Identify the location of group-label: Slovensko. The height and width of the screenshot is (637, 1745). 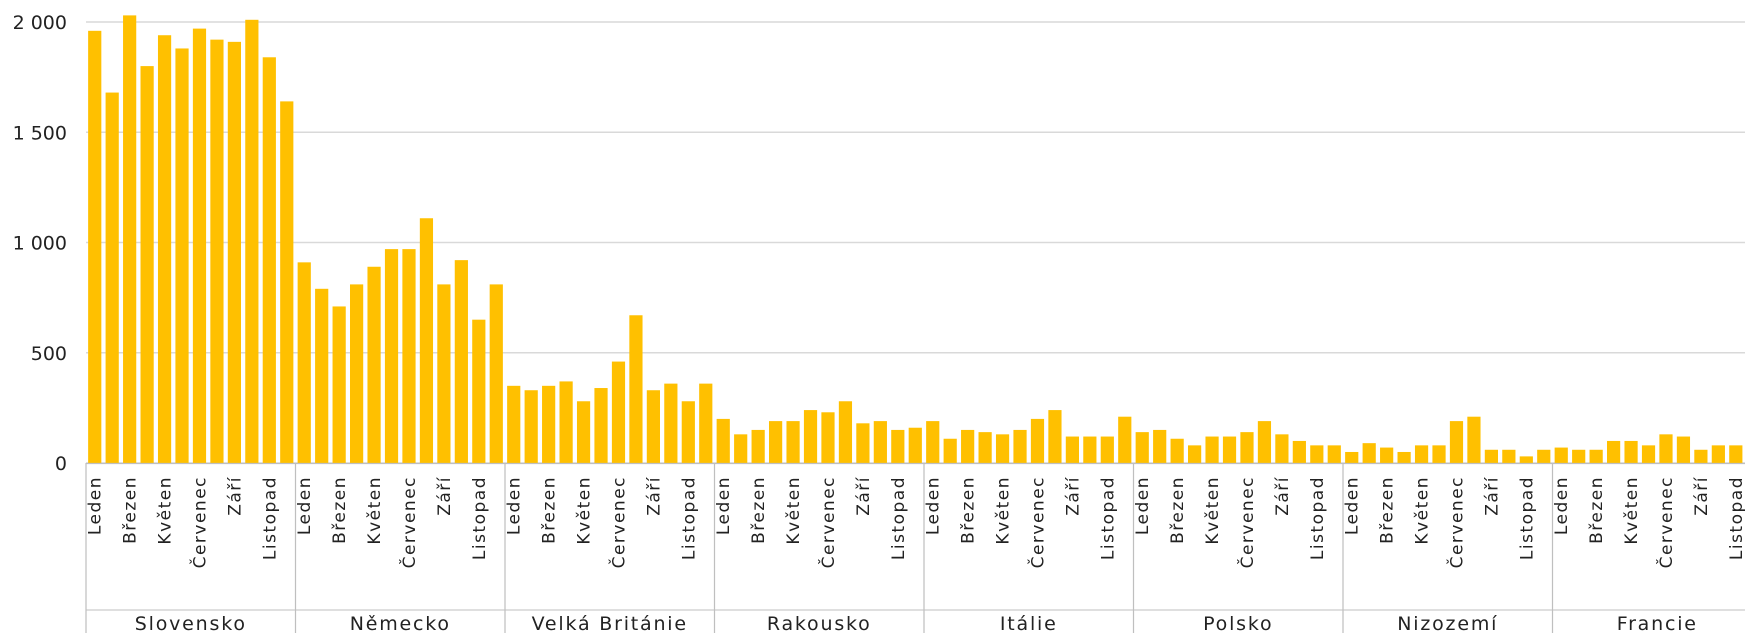
(191, 623).